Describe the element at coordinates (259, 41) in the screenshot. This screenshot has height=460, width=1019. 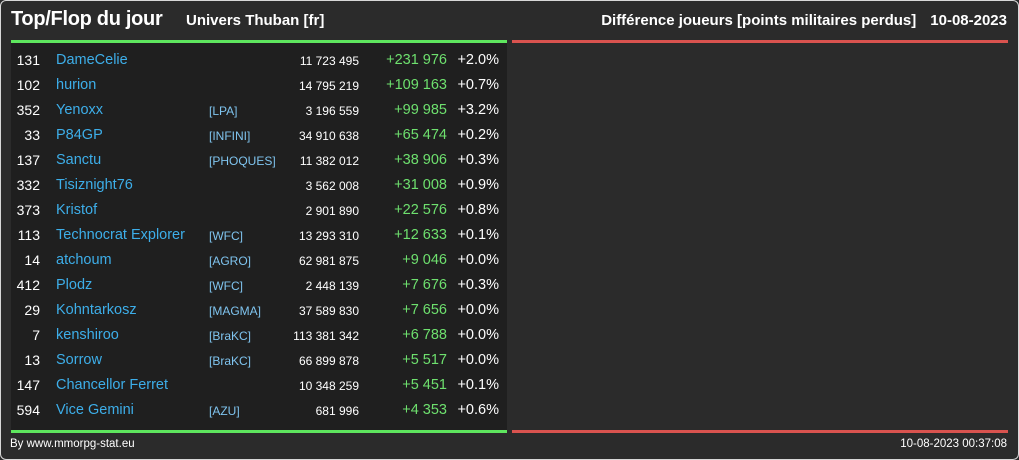
I see `top-divider-green` at that location.